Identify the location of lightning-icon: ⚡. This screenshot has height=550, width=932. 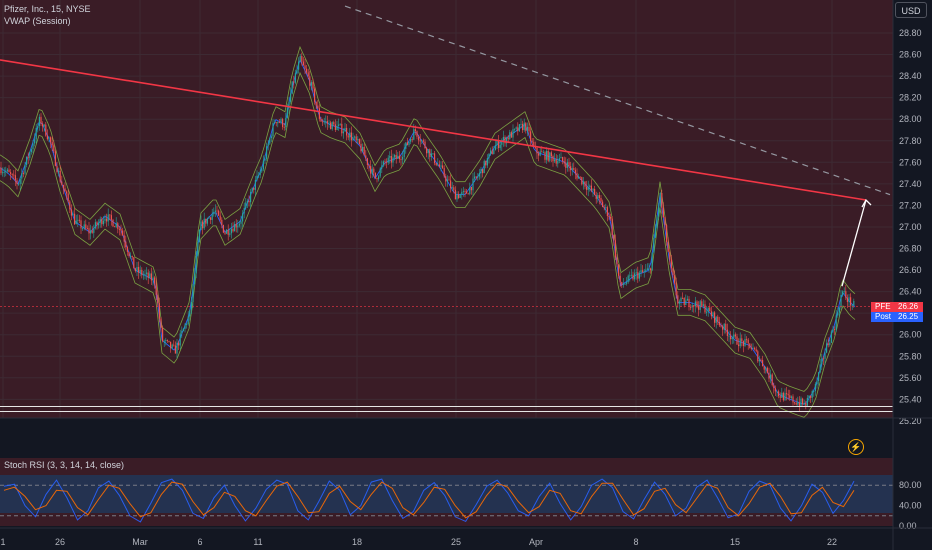
(856, 447).